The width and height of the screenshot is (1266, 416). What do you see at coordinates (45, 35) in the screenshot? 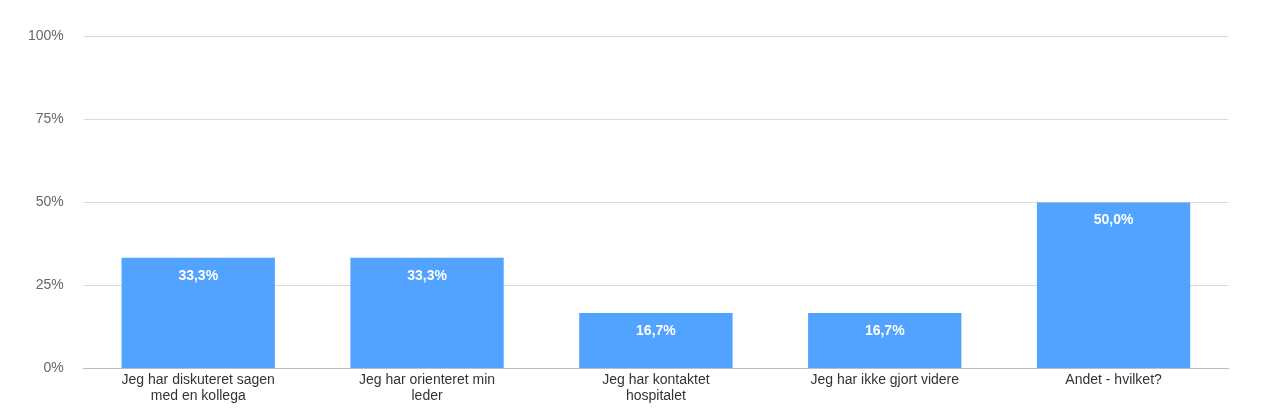
I see `y-tick-label: 100%` at bounding box center [45, 35].